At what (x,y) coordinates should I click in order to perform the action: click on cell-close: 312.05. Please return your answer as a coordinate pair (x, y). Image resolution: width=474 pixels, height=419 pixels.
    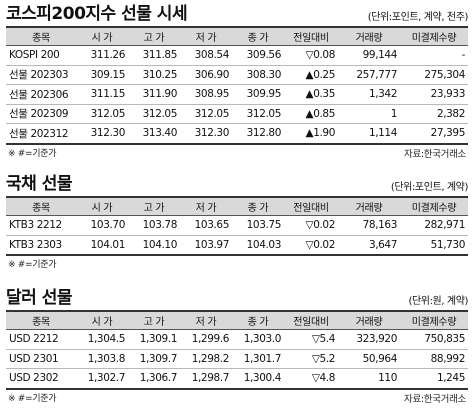
    Looking at the image, I should click on (258, 114).